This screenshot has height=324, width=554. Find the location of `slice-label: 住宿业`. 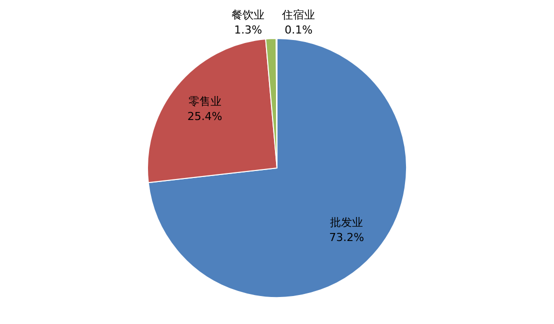

slice-label: 住宿业 is located at coordinates (299, 15).